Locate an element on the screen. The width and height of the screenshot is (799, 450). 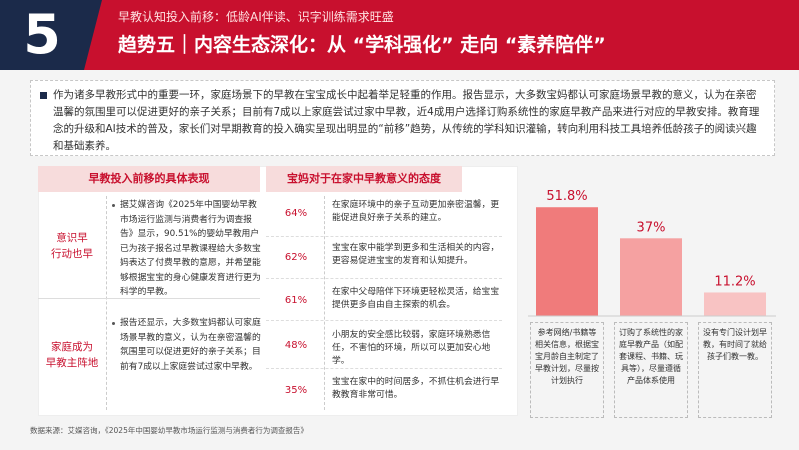
attitude-percent: 64% is located at coordinates (296, 213).